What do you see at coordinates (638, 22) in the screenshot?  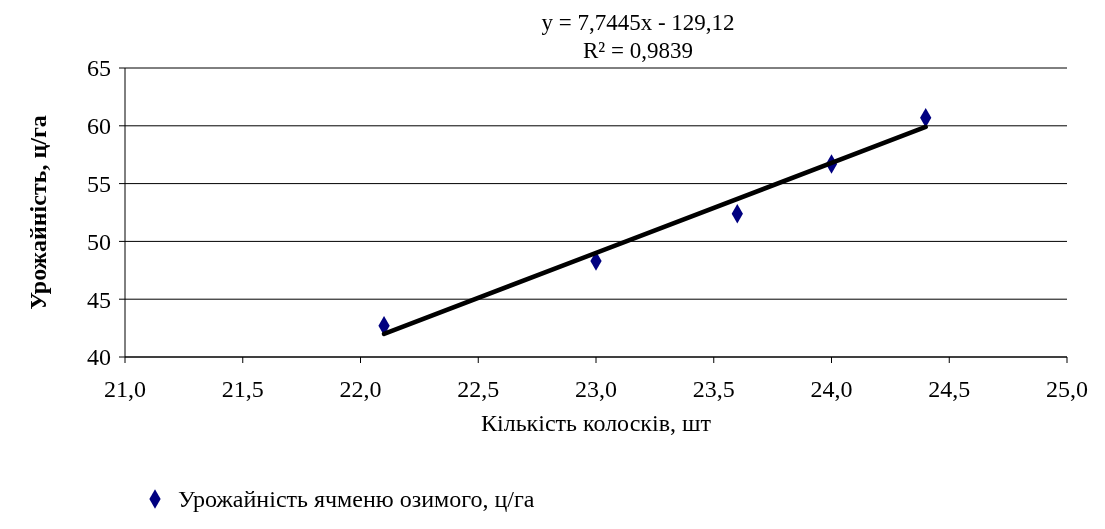 I see `text: y = 7,7445x - 129,12` at bounding box center [638, 22].